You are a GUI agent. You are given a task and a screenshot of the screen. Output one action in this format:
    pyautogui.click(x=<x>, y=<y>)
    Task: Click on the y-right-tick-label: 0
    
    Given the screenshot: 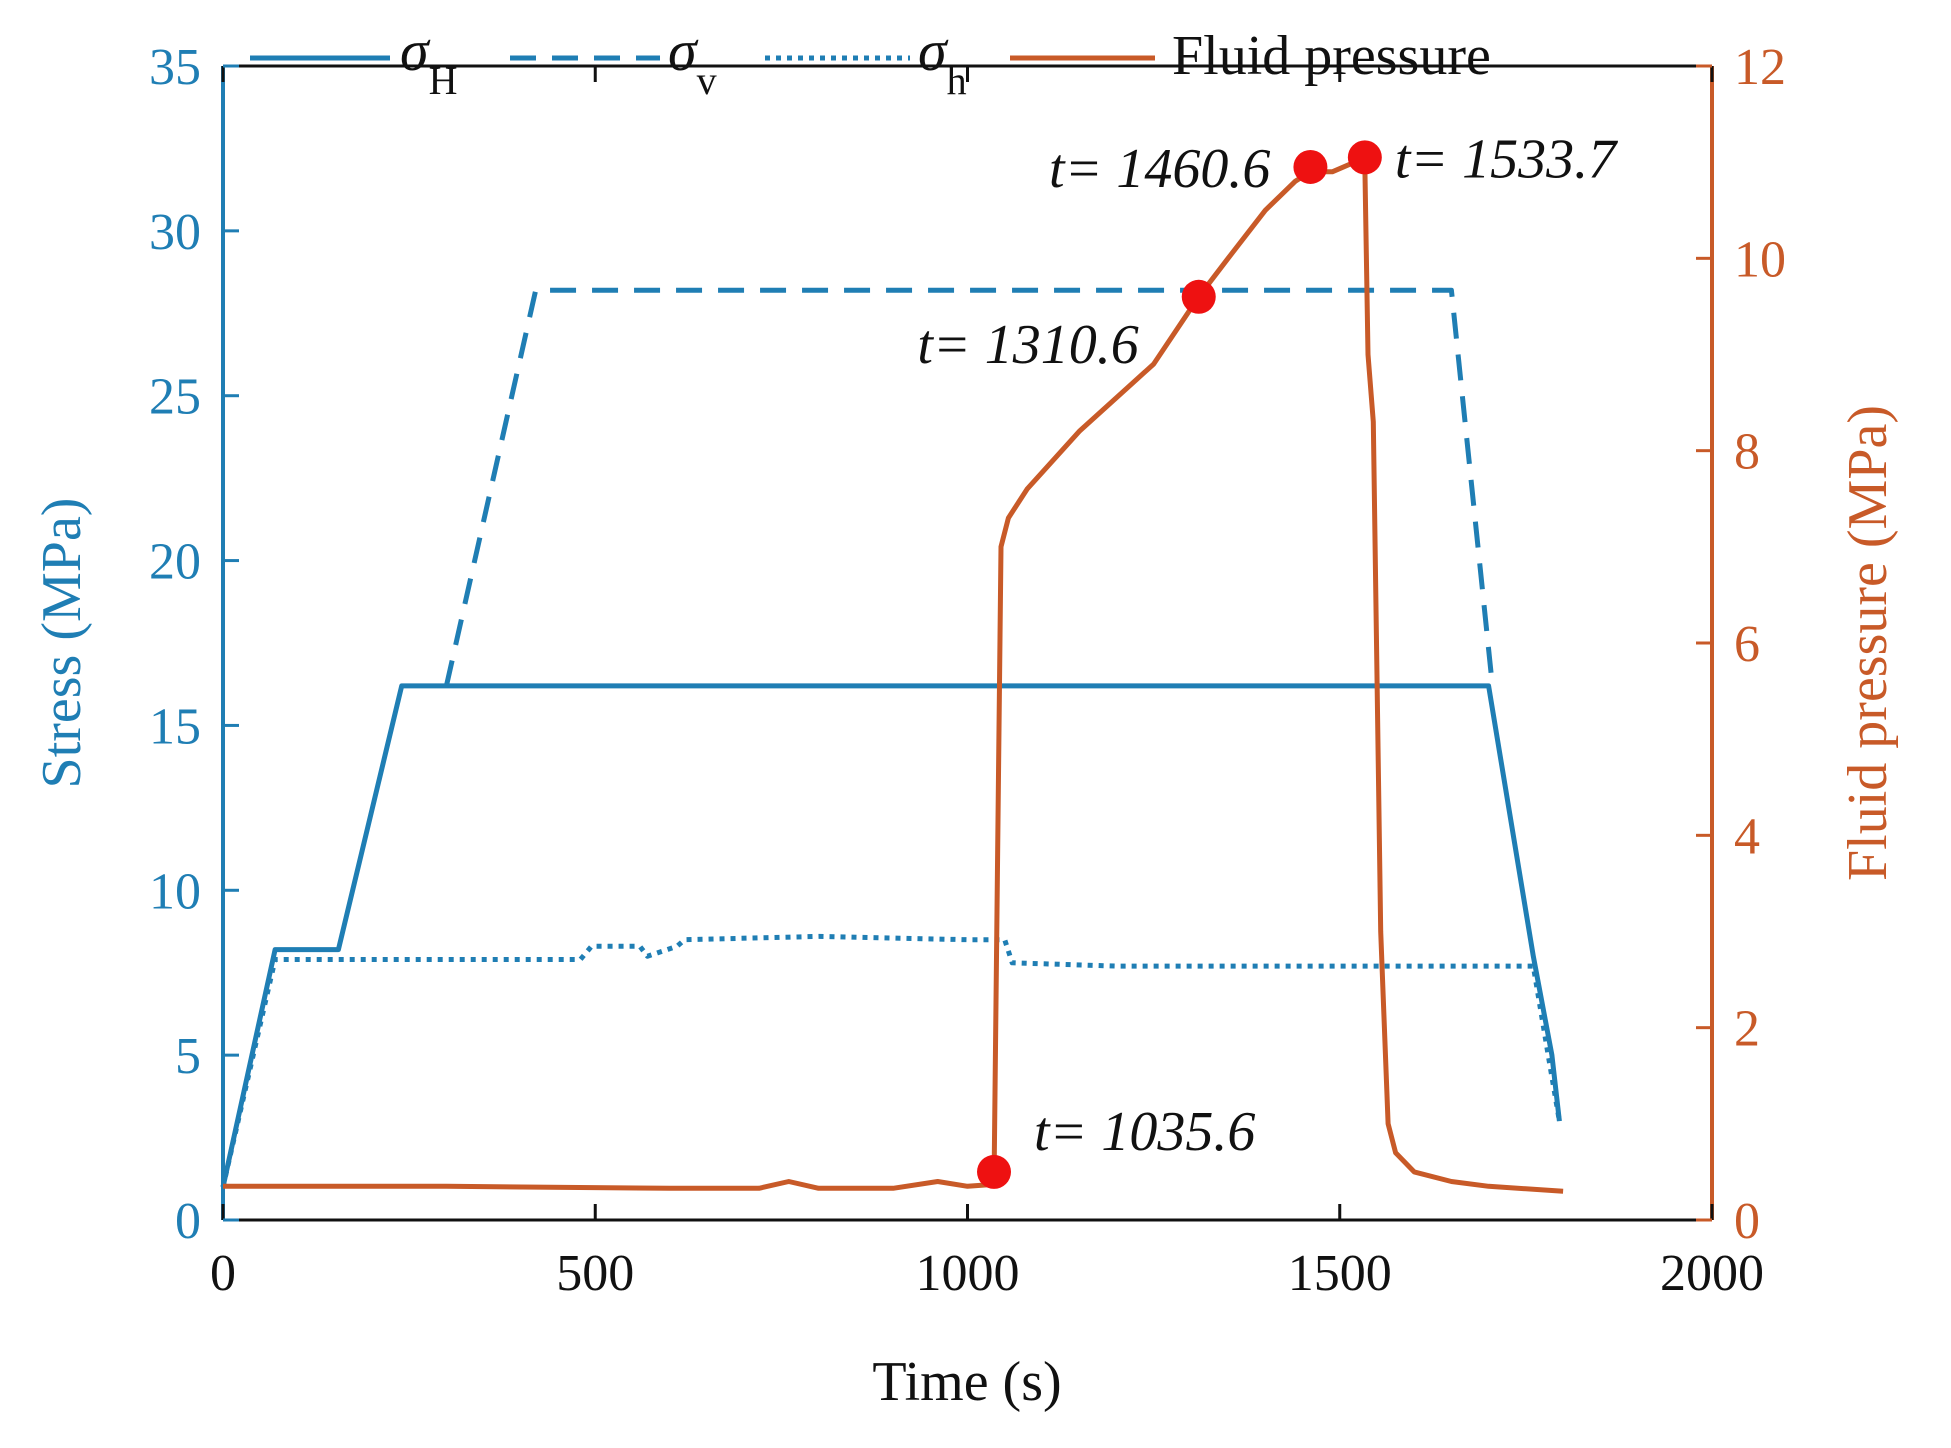 What is the action you would take?
    pyautogui.click(x=1747, y=1221)
    